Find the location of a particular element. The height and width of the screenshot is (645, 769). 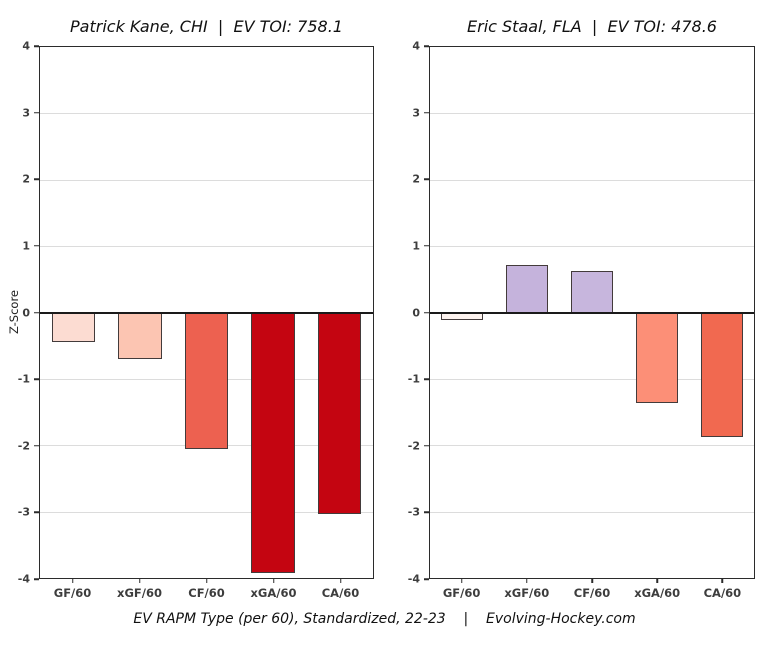

chart-title-left: Patrick Kane, CHI | EV TOI: 758.1 is located at coordinates (206, 26).